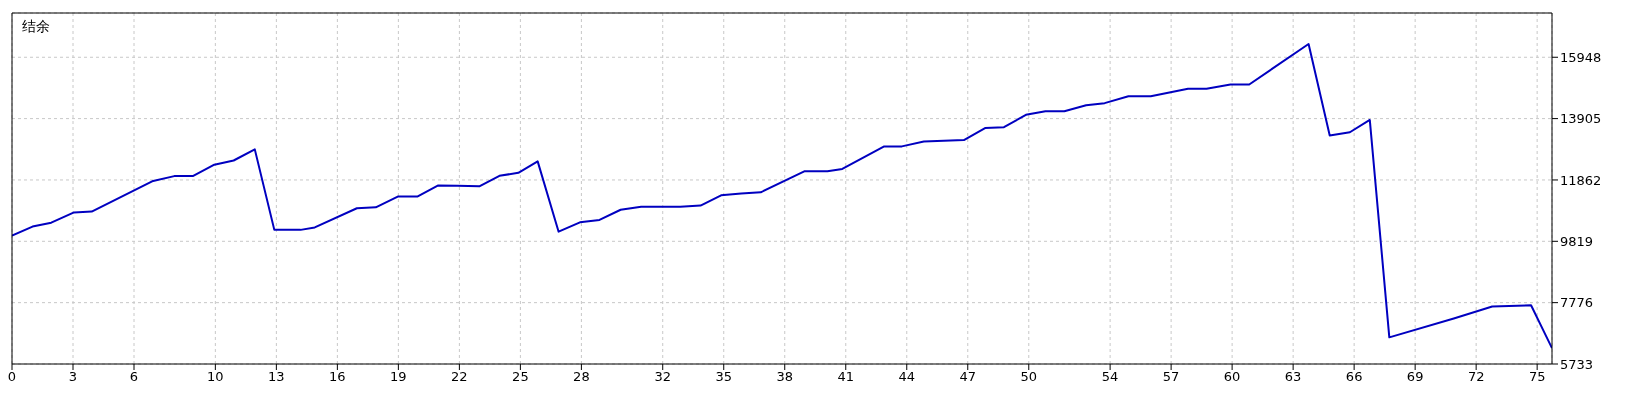 The image size is (1640, 400). What do you see at coordinates (724, 377) in the screenshot?
I see `x-tick-label: 35` at bounding box center [724, 377].